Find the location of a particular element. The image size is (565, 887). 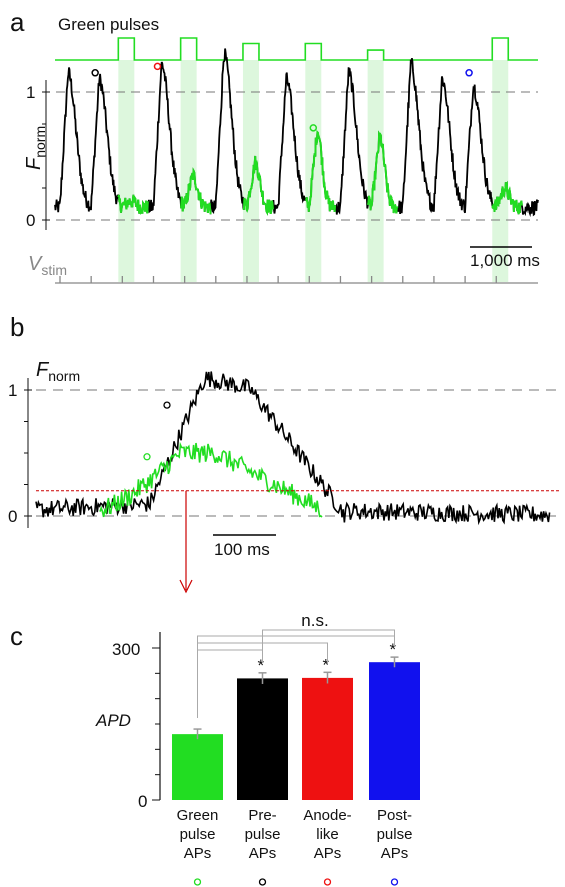

category-marker-red is located at coordinates (327, 882).